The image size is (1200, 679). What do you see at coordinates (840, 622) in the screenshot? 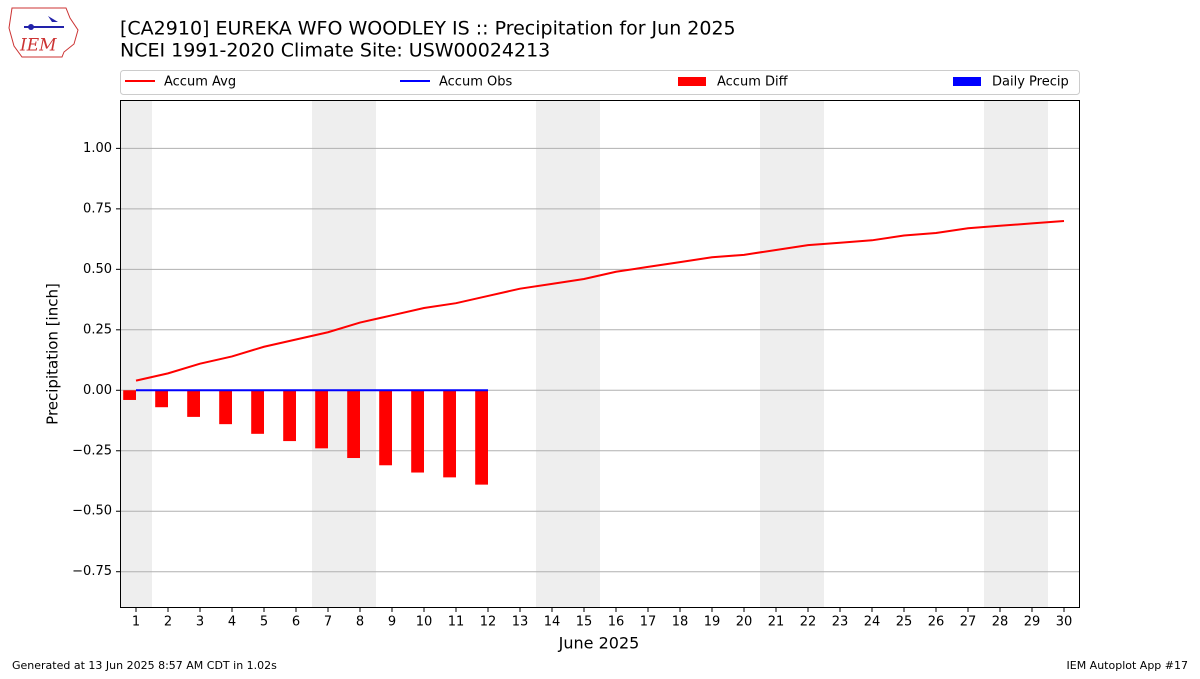
I see `x-tick-label: 23` at bounding box center [840, 622].